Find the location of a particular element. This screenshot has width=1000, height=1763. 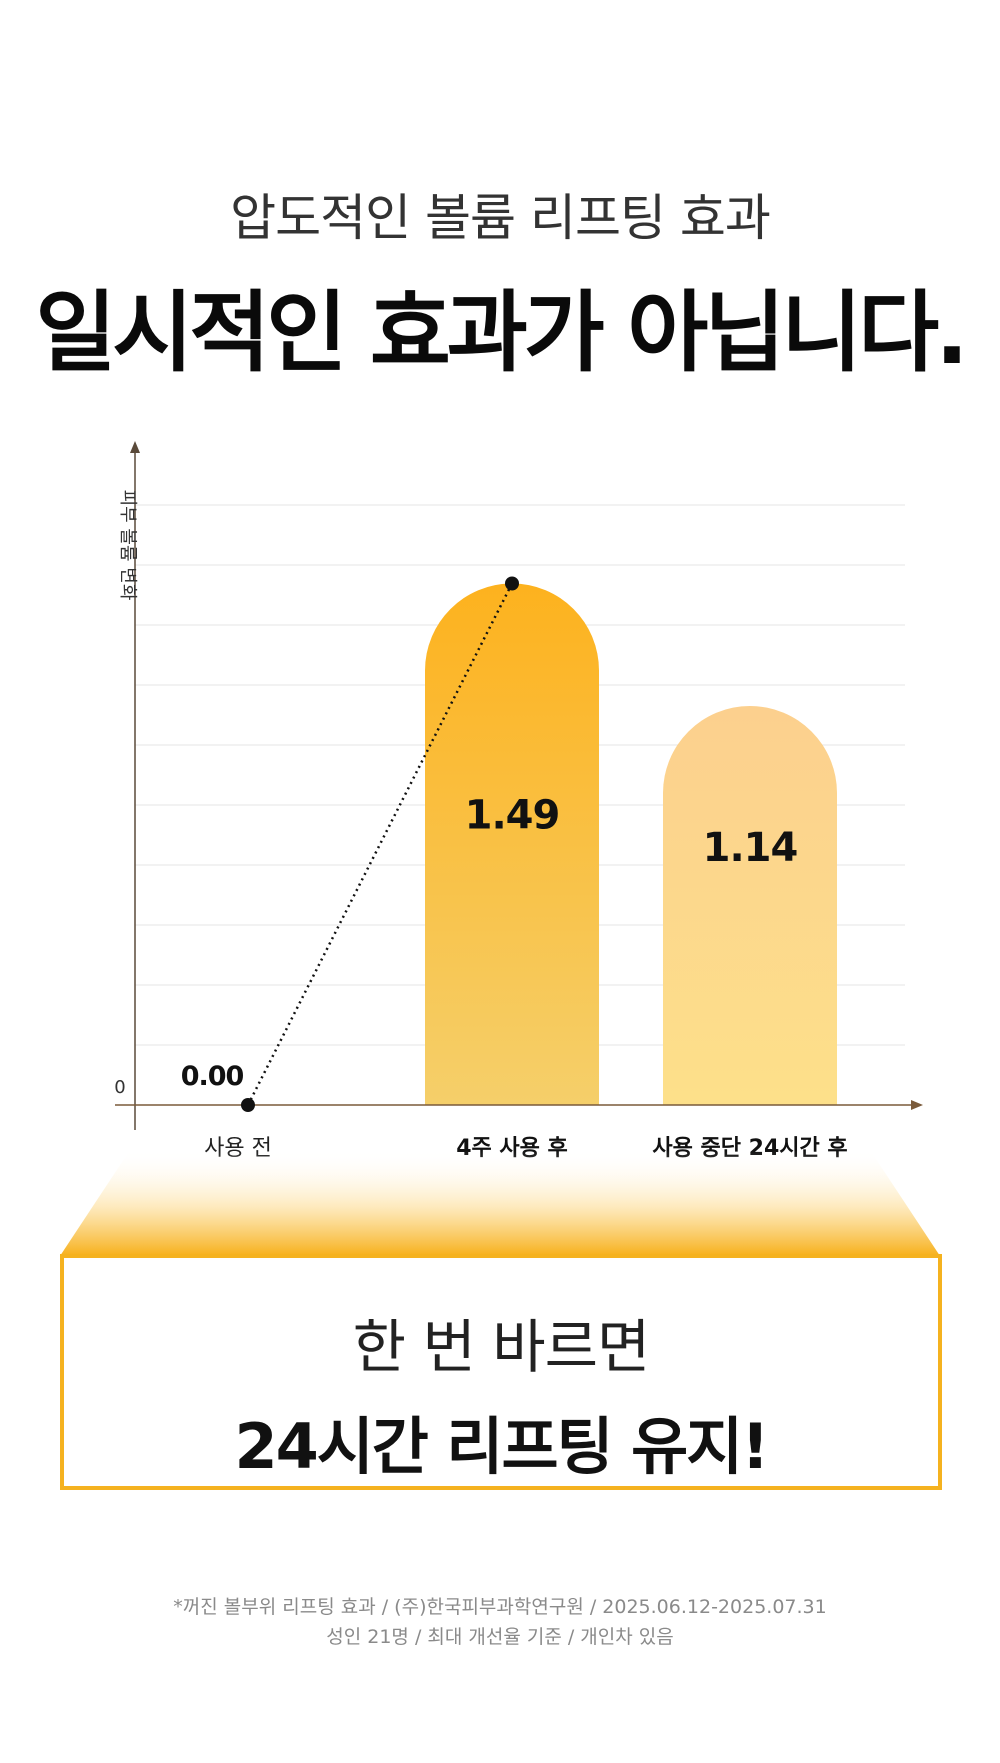

callout-box: 한 번 바르면 24시간 리프팅 유지! is located at coordinates (501, 1372).